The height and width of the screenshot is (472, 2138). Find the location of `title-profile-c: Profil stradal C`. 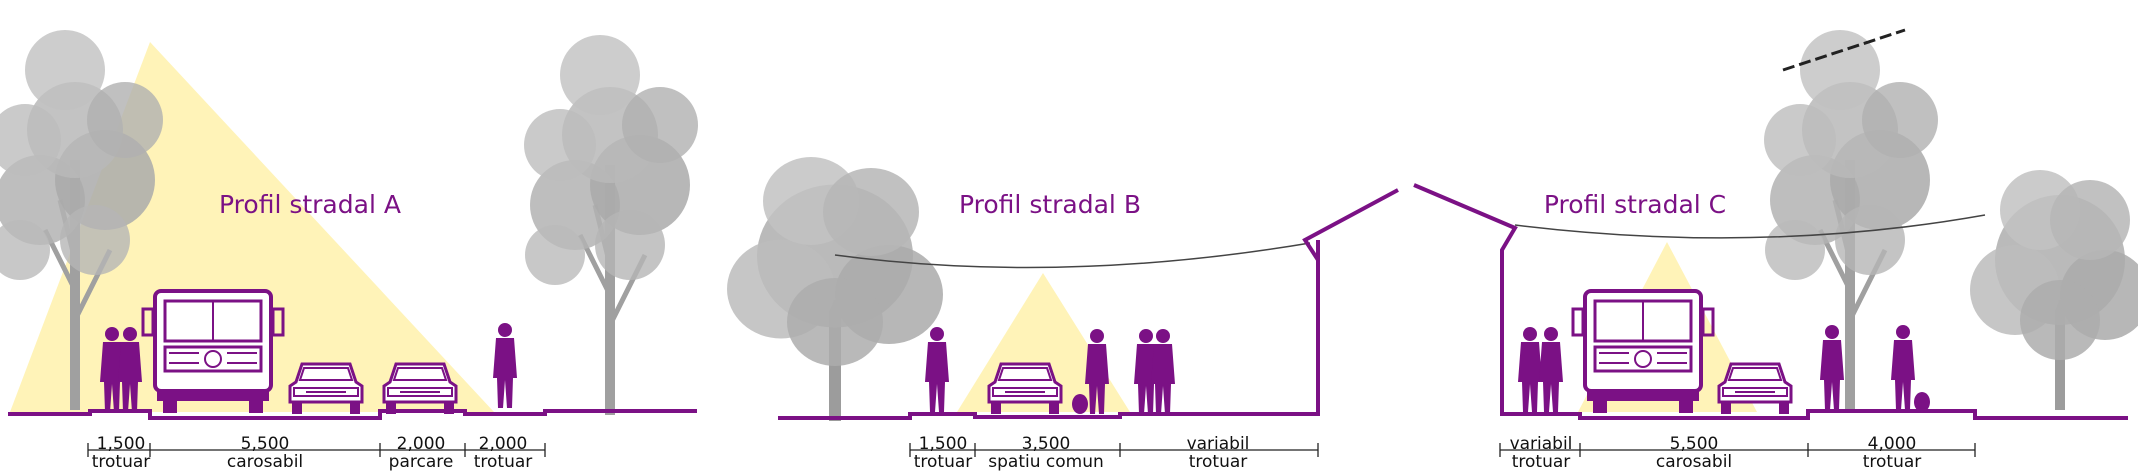

title-profile-c: Profil stradal C is located at coordinates (1635, 204).